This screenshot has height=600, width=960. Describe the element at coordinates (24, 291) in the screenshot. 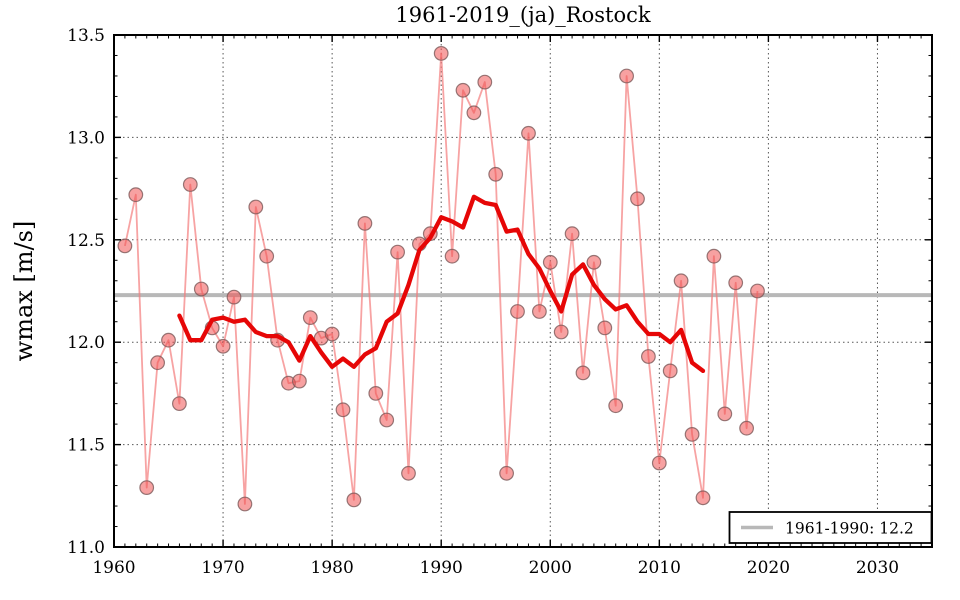

I see `y-axis-label: wmax [m/s]` at that location.